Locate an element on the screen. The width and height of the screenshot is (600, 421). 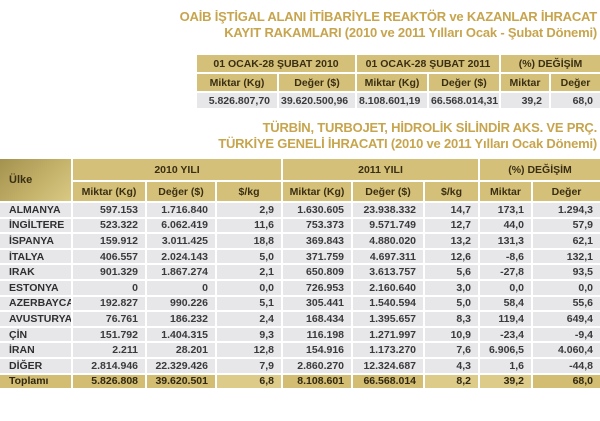
country-name: IRAK is located at coordinates (36, 273).